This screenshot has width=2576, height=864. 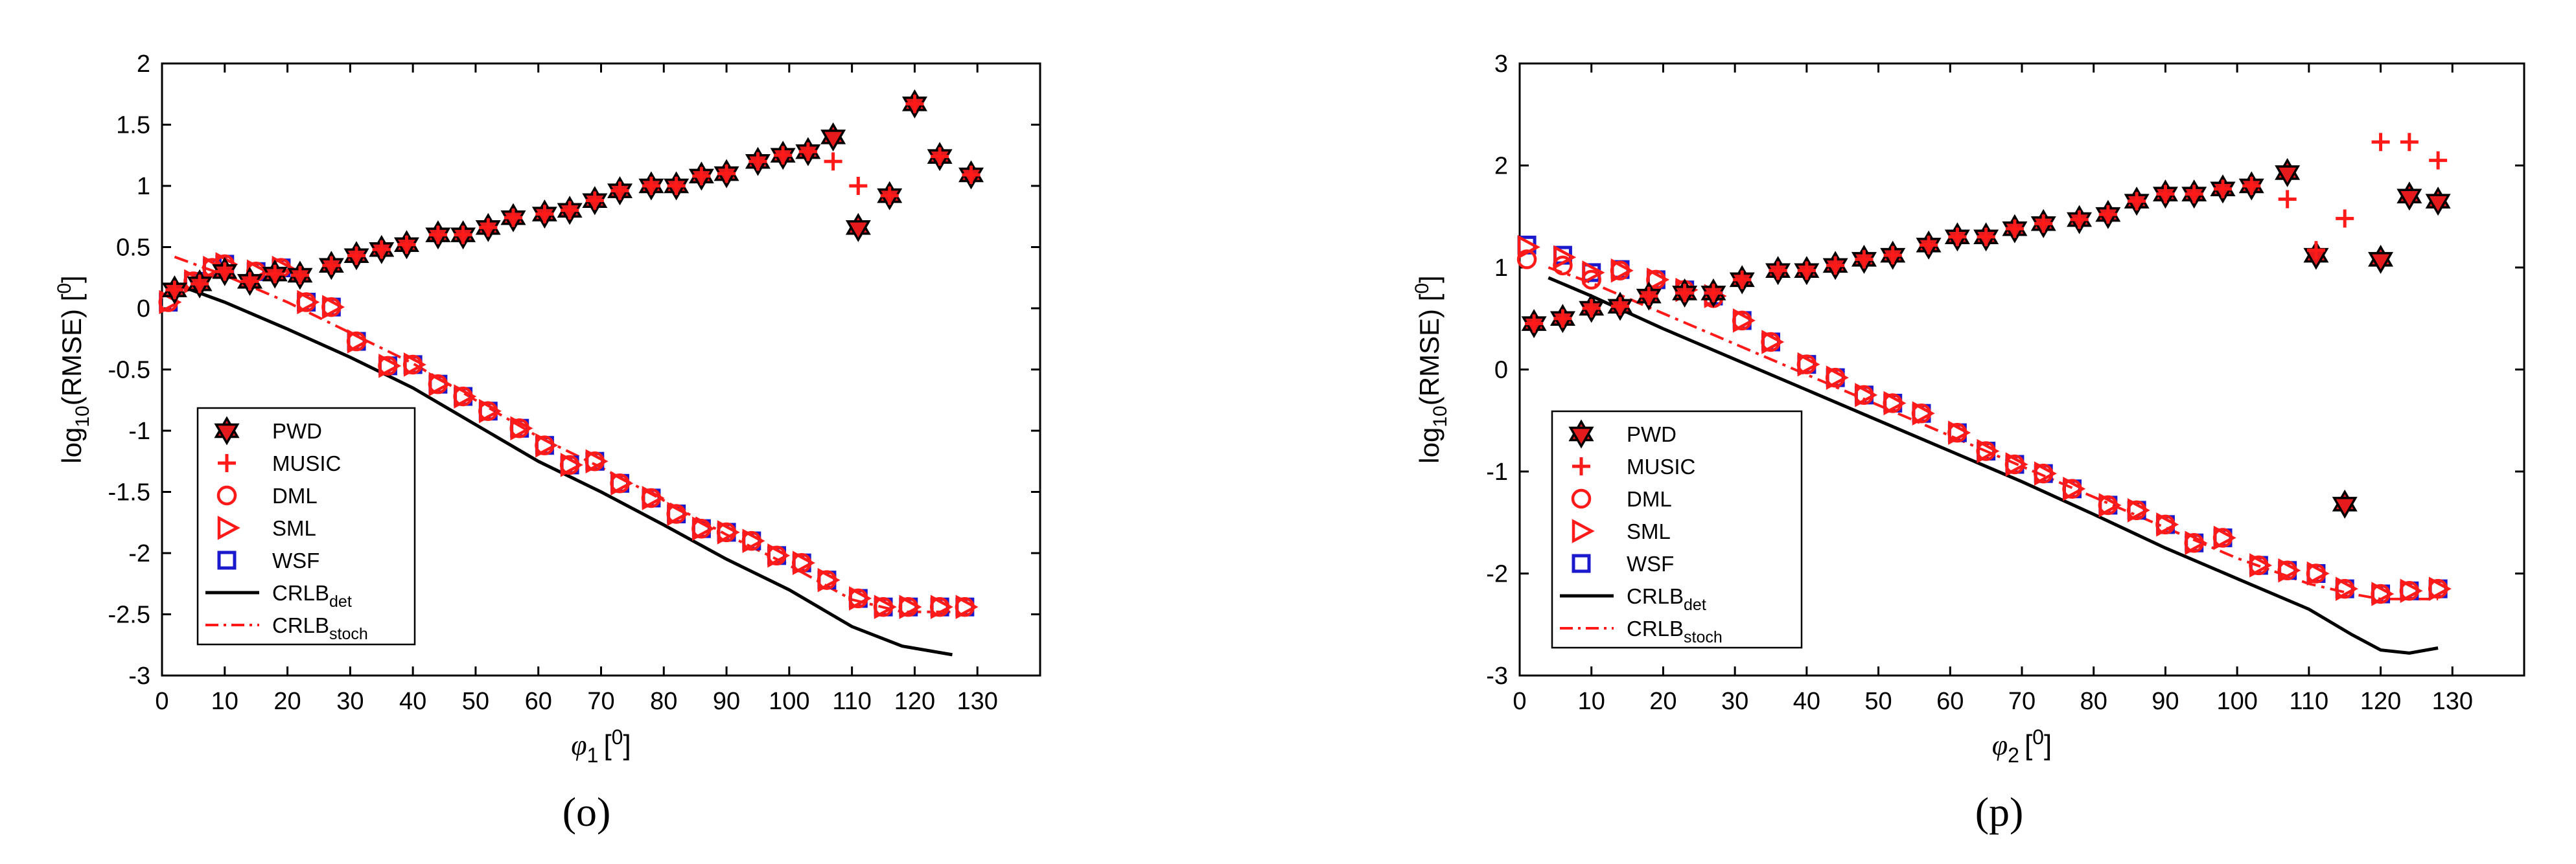 What do you see at coordinates (1661, 467) in the screenshot?
I see `legend-label: MUSIC` at bounding box center [1661, 467].